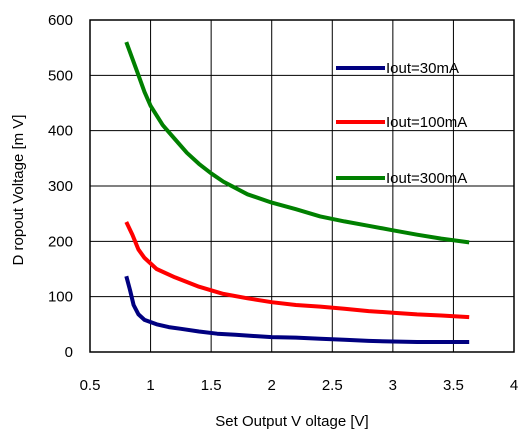  I want to click on y-tick-label: 600, so click(60, 20).